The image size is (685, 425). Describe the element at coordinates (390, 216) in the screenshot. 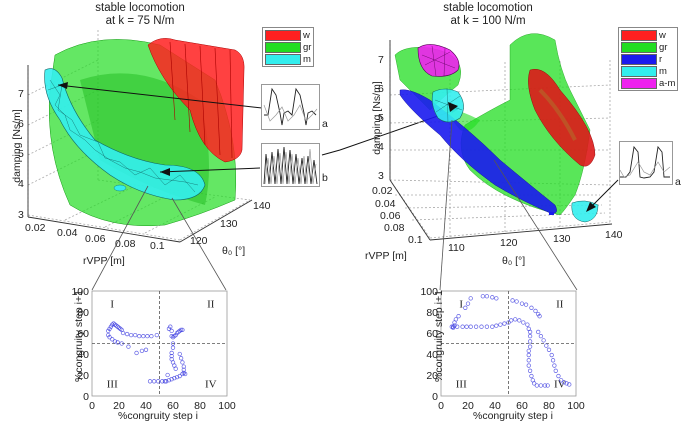

I see `right-xtick: 0.06` at that location.